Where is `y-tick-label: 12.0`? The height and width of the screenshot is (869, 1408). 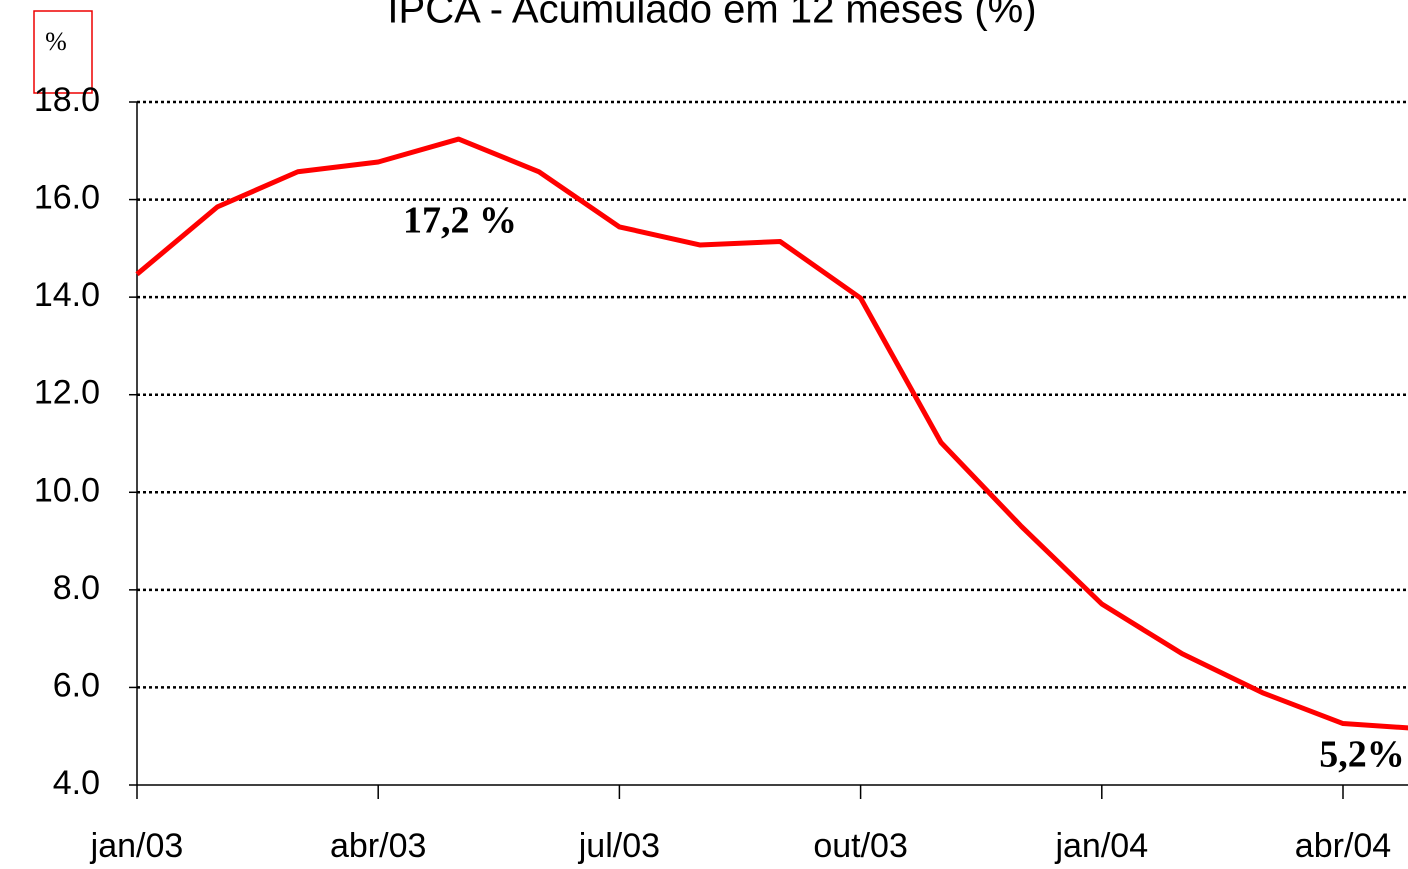 y-tick-label: 12.0 is located at coordinates (67, 393).